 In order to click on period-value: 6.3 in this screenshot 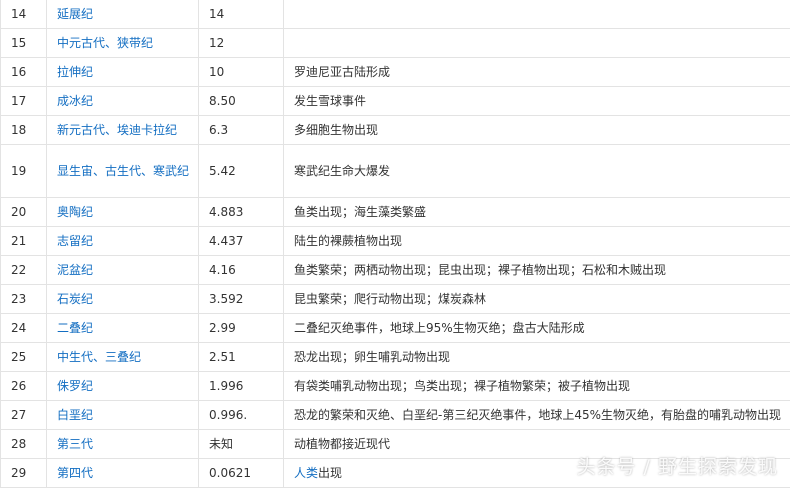, I will do `click(218, 130)`.